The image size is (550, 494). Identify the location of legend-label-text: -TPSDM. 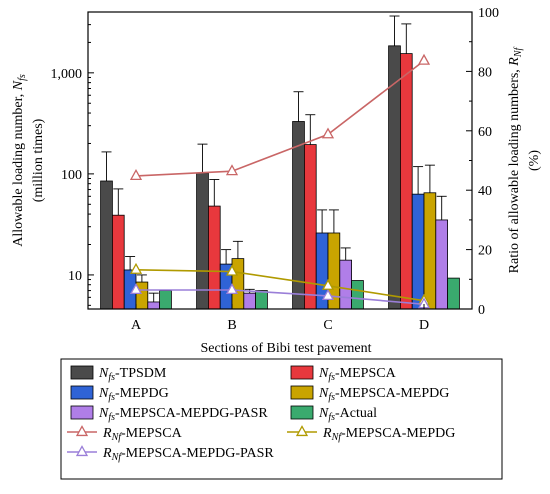
(141, 373).